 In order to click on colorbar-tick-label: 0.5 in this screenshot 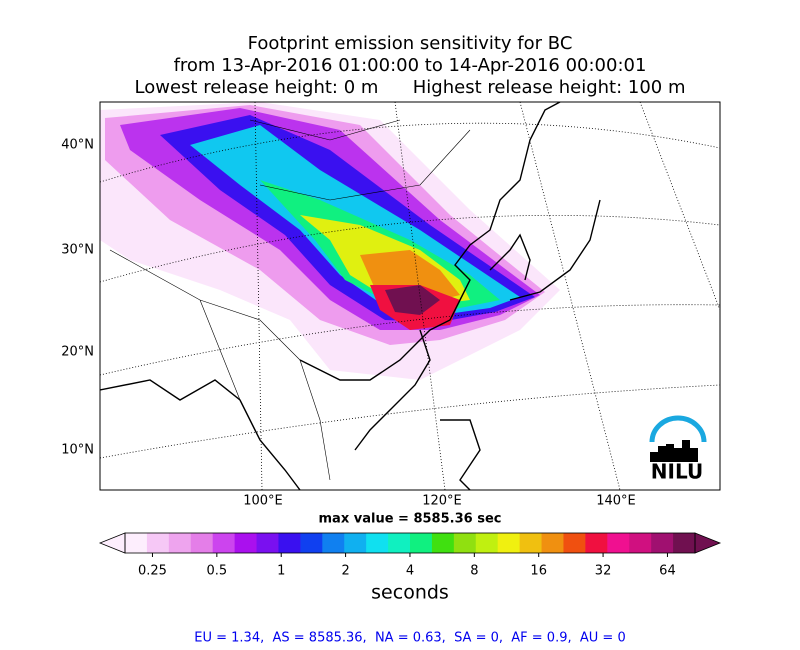, I will do `click(216, 571)`.